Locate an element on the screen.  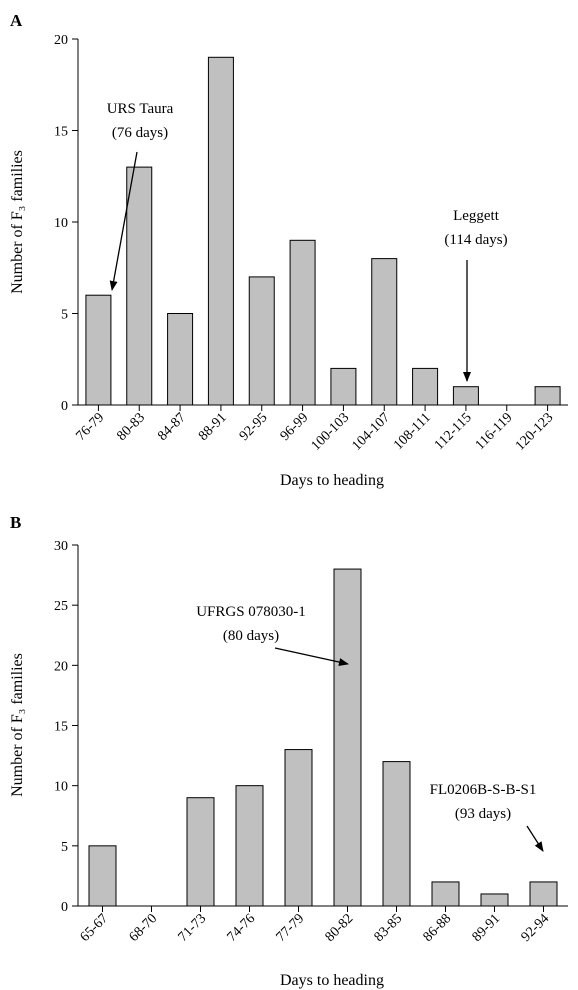
x-tick-label: 84-87 is located at coordinates (172, 427).